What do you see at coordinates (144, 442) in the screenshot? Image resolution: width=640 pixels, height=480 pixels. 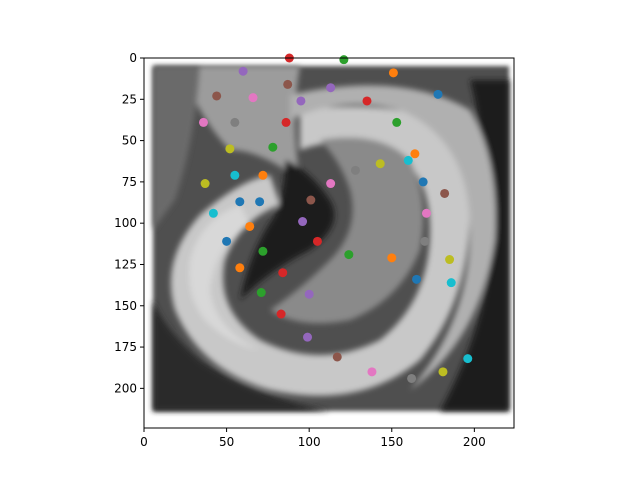 I see `x-tick-label: 0` at bounding box center [144, 442].